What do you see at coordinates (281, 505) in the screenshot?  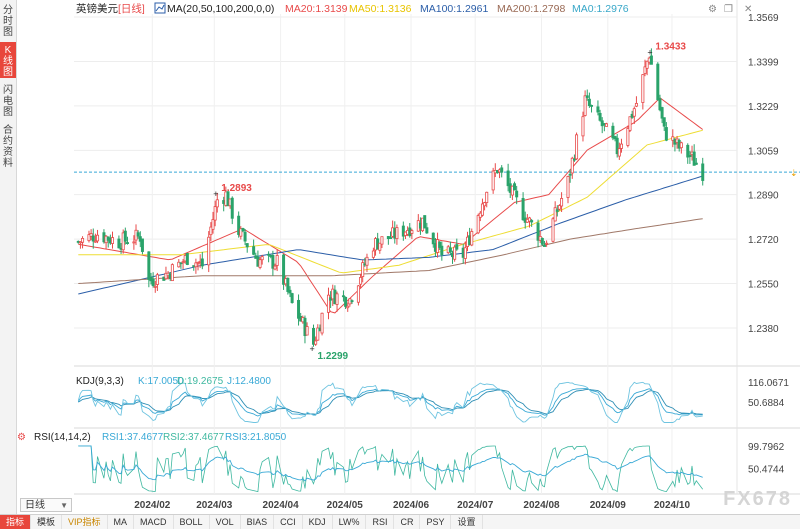 I see `x-tick-label: 2024/04` at bounding box center [281, 505].